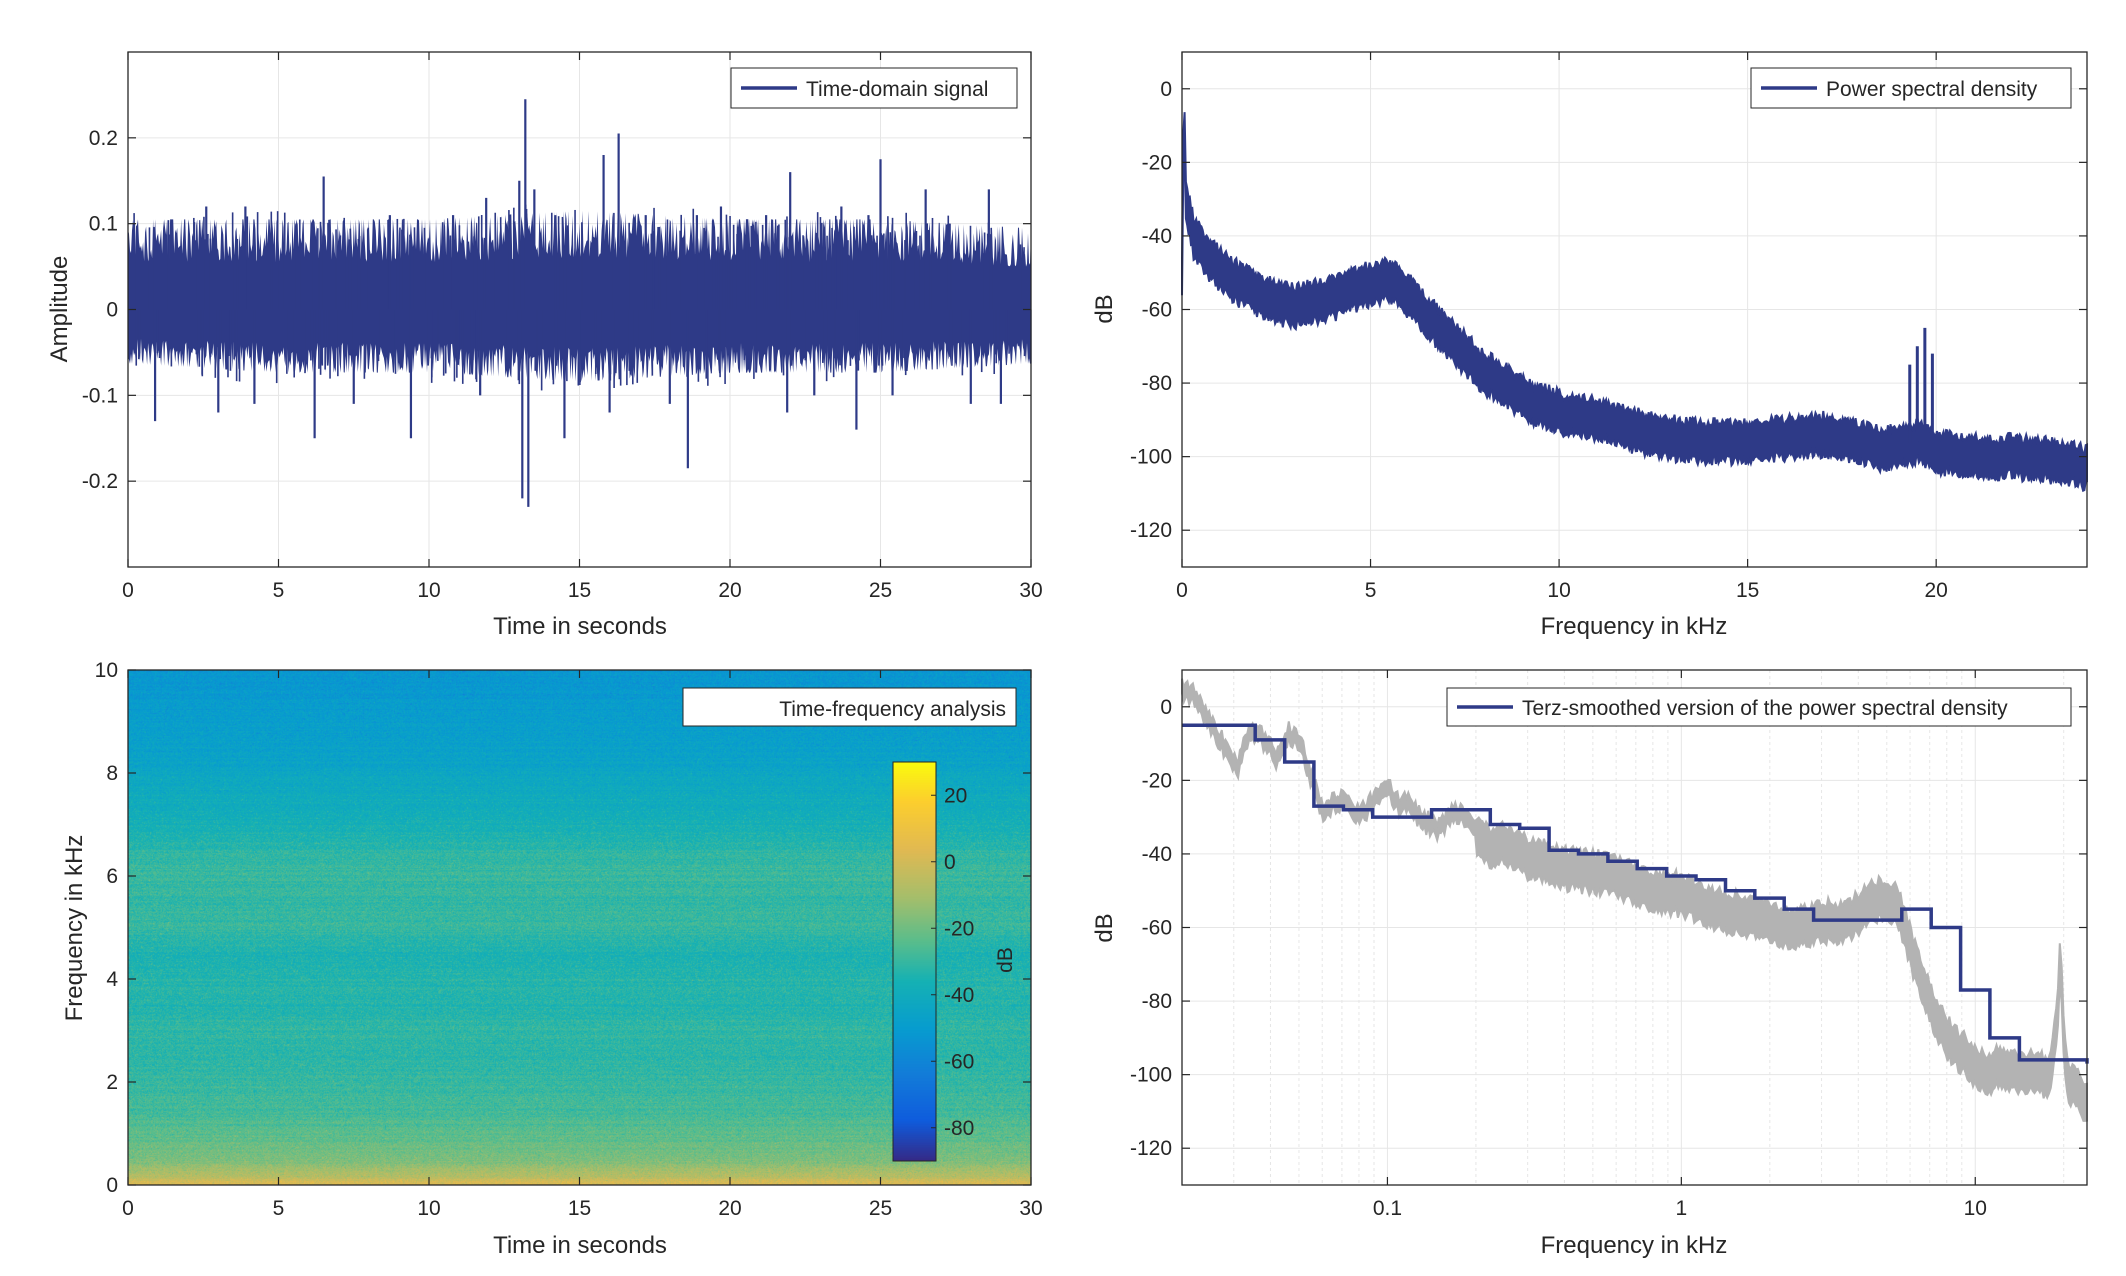 Image resolution: width=2126 pixels, height=1276 pixels. I want to click on time-domain-xtick-label: 5, so click(279, 590).